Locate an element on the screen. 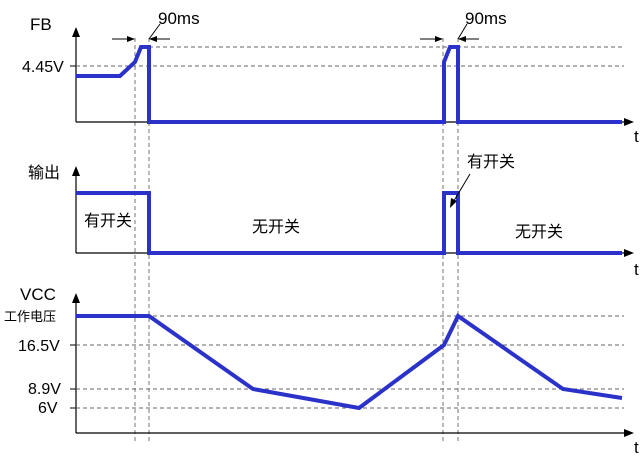  fb-pulse-width-label-1: 90ms is located at coordinates (179, 18).